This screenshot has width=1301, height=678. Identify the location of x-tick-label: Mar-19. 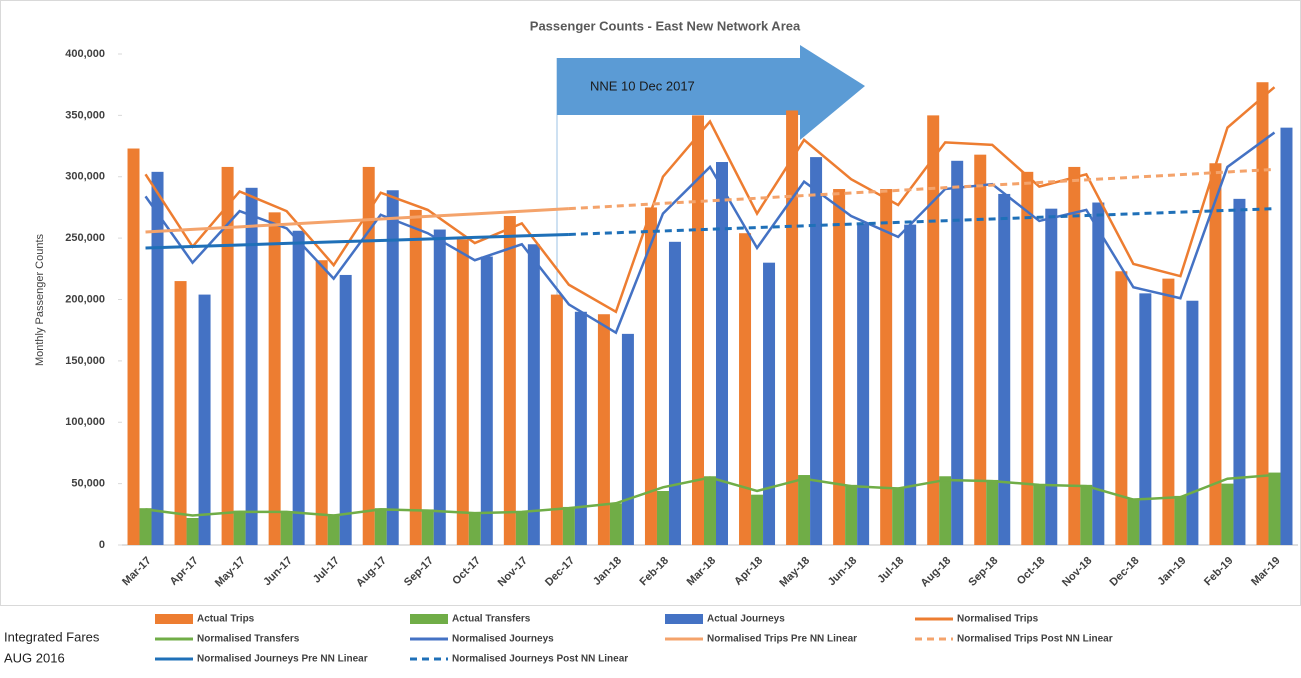
(1266, 572).